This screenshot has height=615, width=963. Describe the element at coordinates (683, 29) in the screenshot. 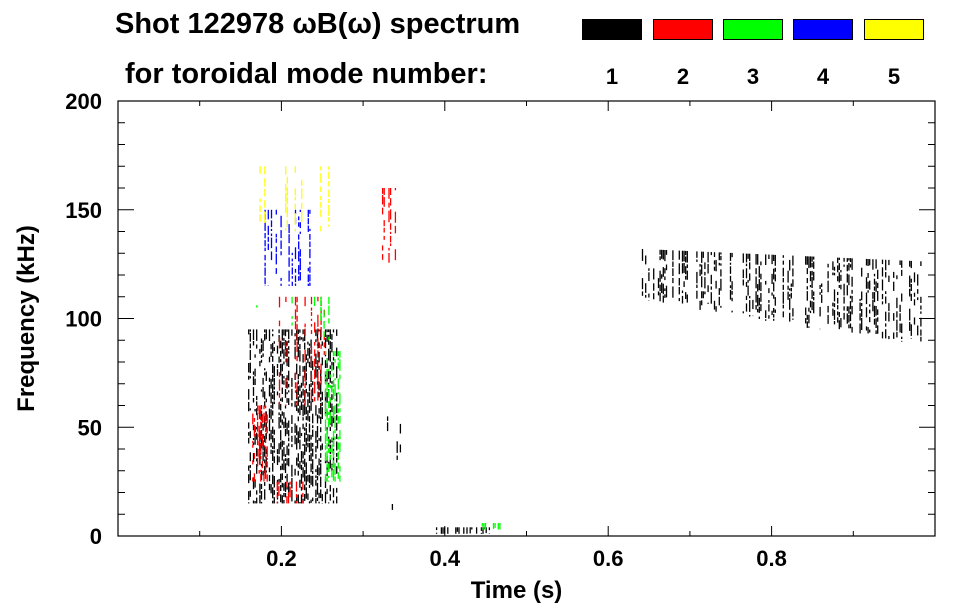

I see `legend-swatch-n2` at that location.